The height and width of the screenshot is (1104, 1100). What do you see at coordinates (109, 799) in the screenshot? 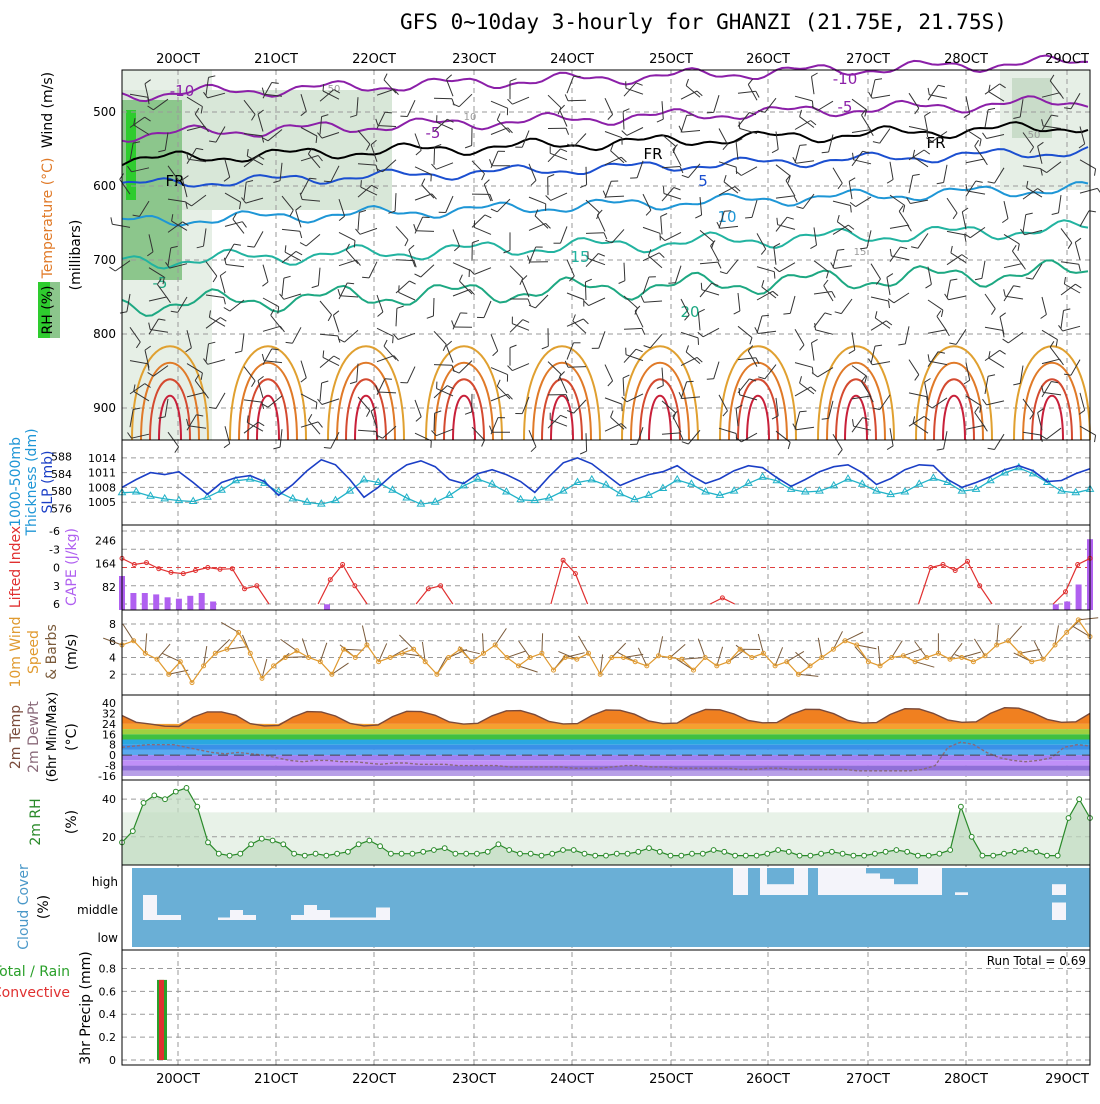
I see `rh-tick-label: 40` at bounding box center [109, 799].